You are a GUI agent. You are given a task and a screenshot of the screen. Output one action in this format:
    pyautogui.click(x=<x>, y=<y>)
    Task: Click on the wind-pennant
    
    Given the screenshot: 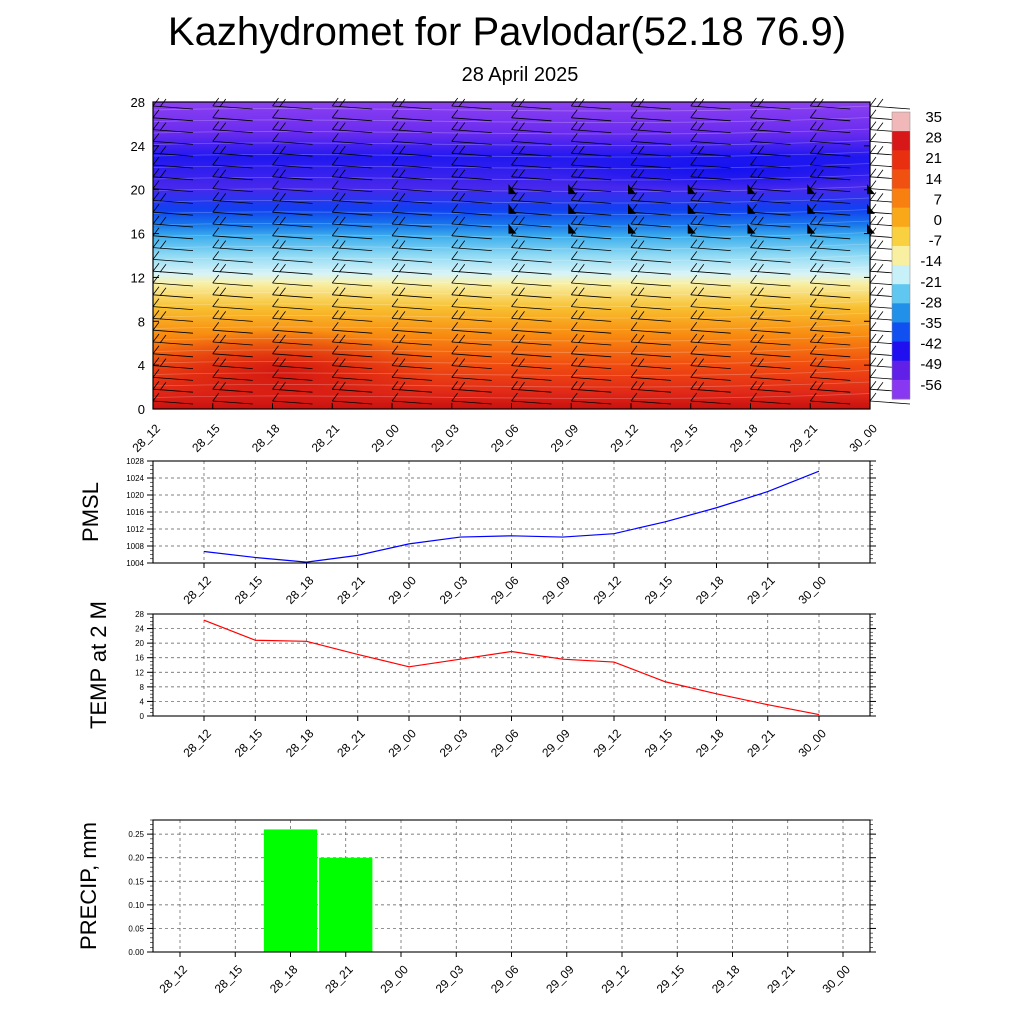 What is the action you would take?
    pyautogui.click(x=632, y=189)
    